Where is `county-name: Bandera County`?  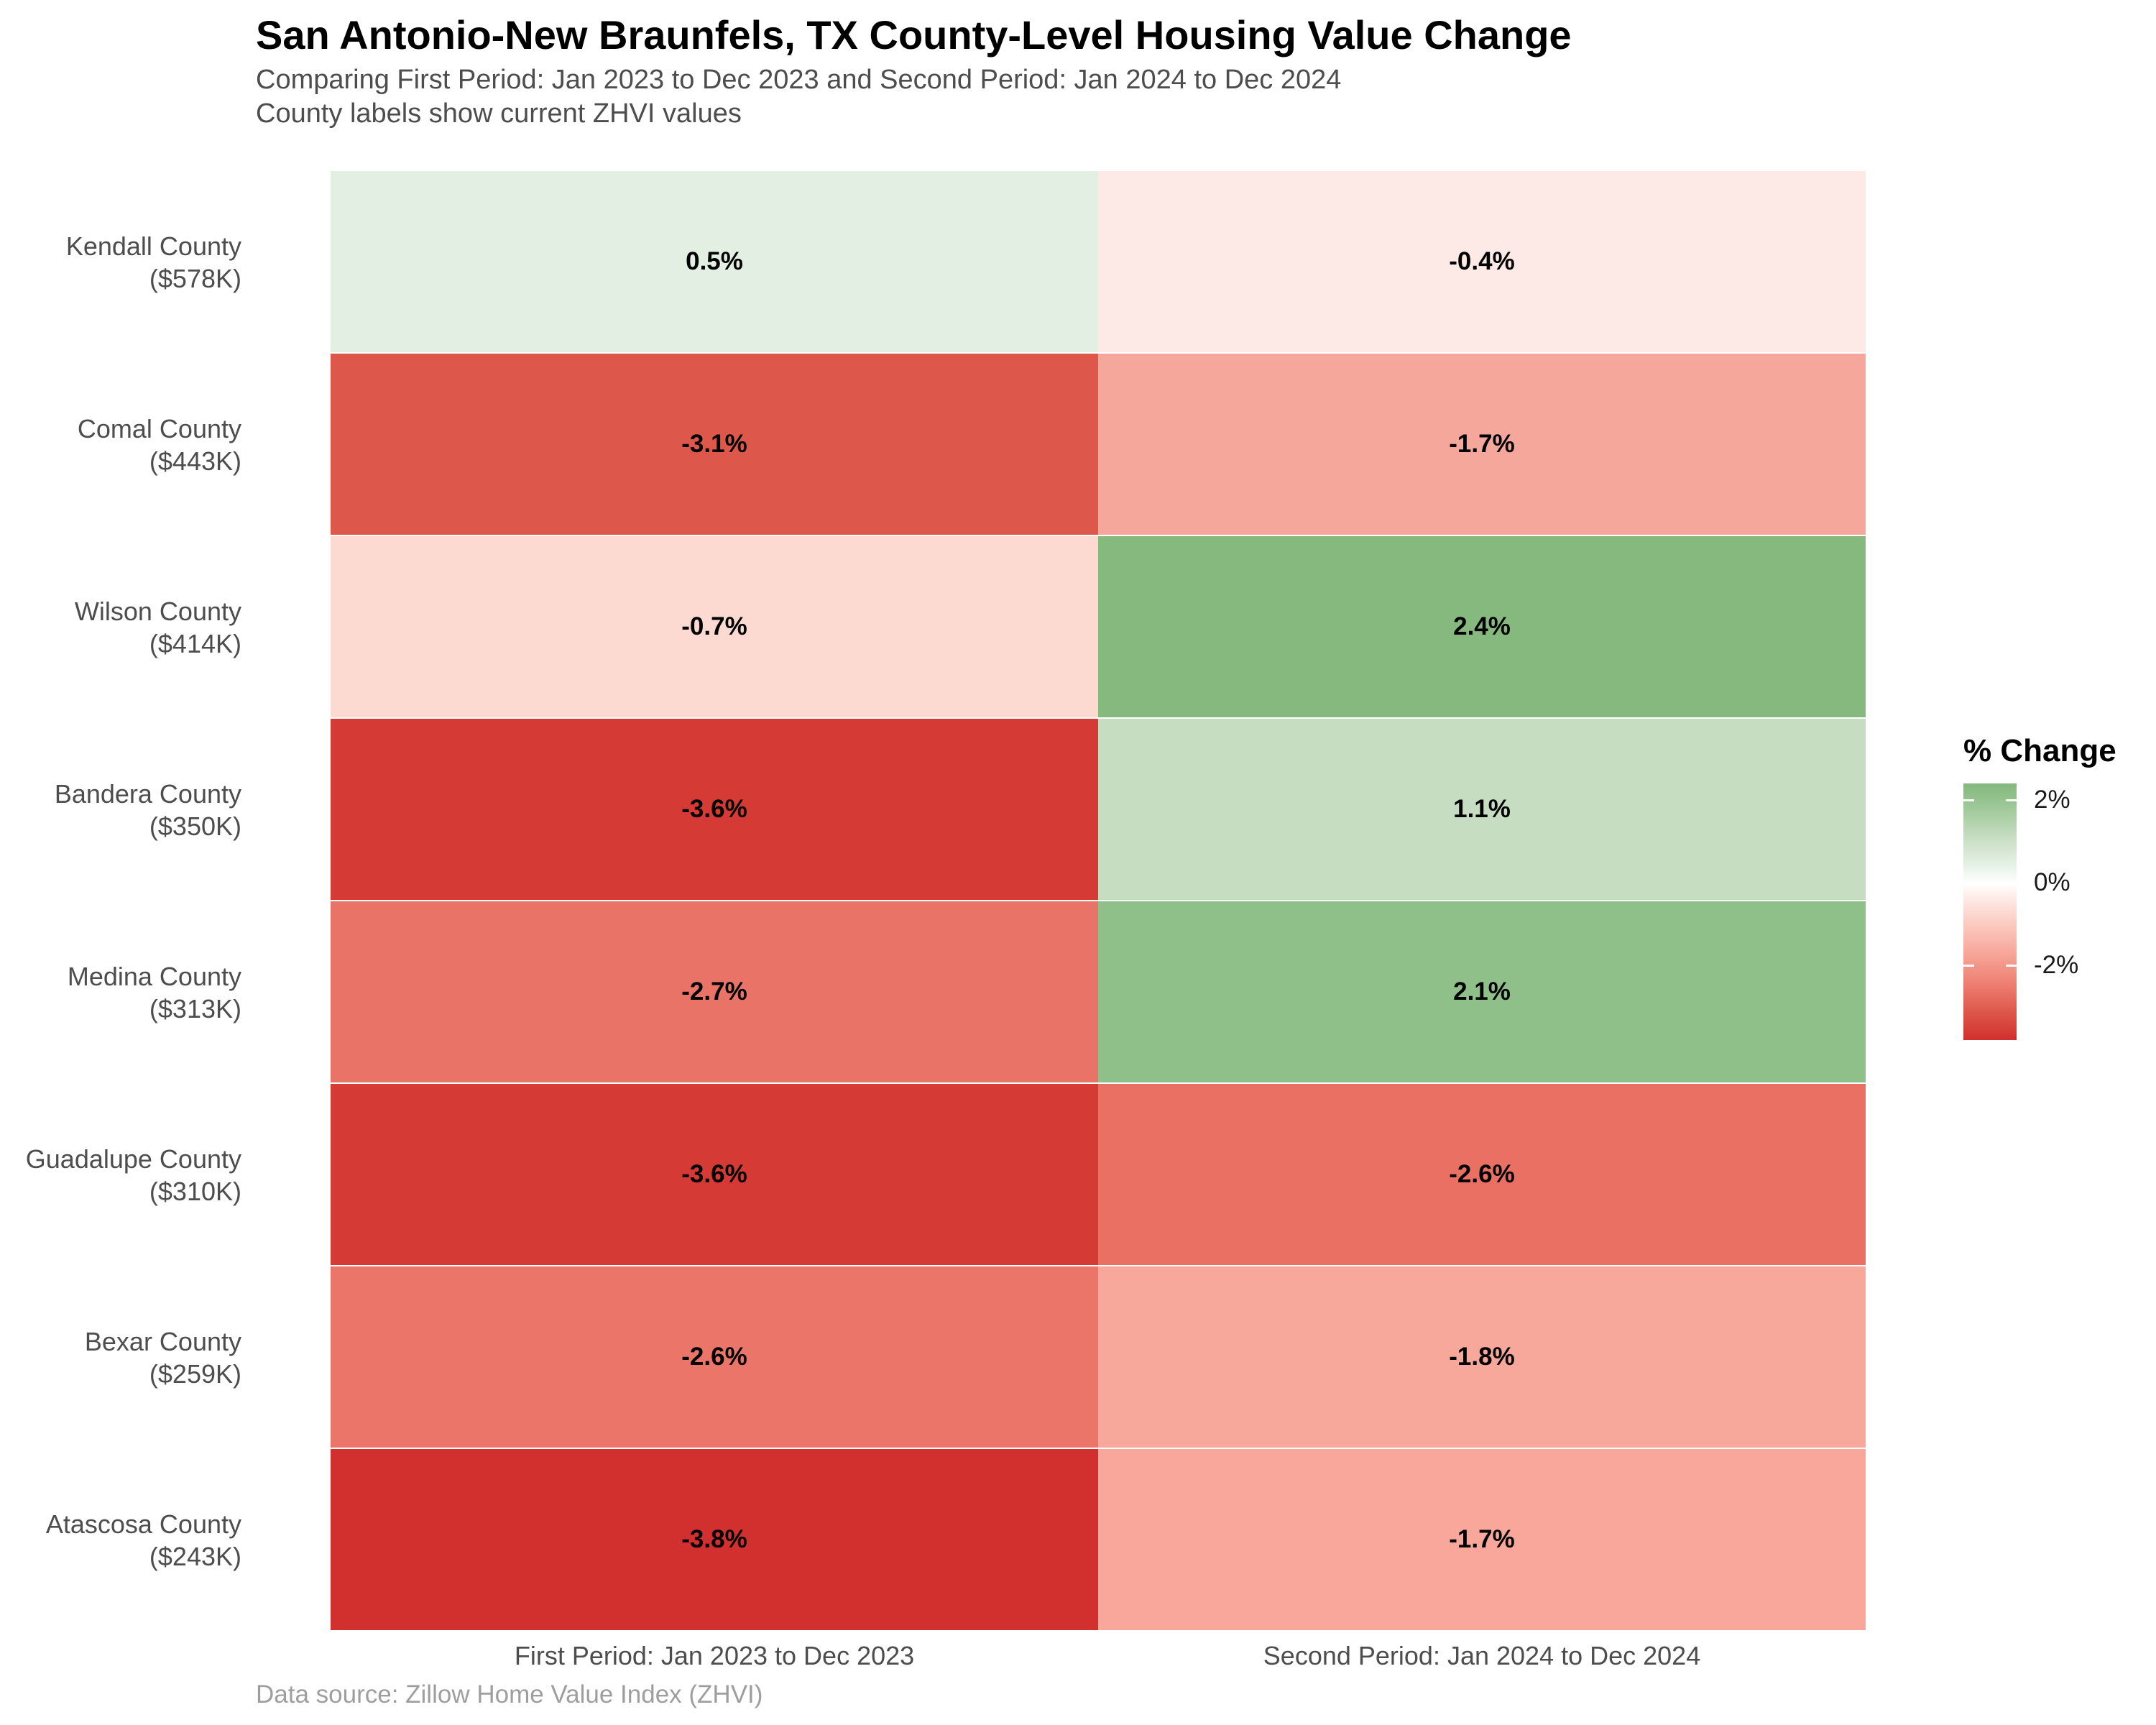
county-name: Bandera County is located at coordinates (147, 794).